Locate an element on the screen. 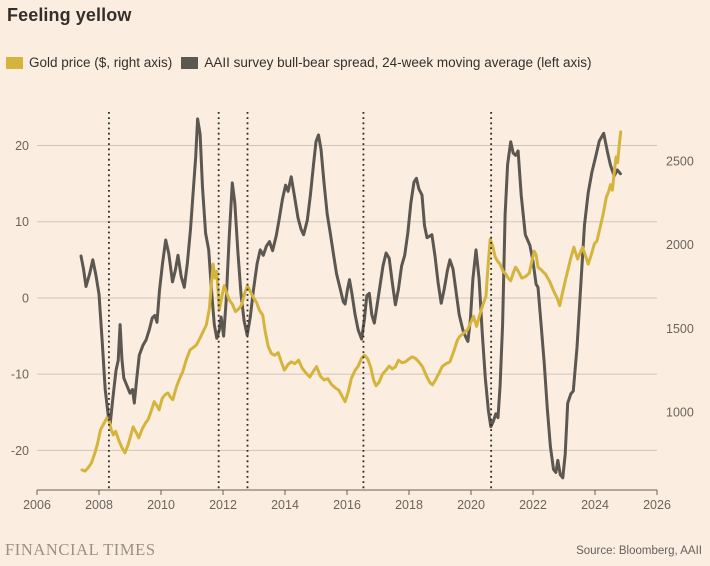 The width and height of the screenshot is (710, 566). x-axis-label: 2026 is located at coordinates (657, 505).